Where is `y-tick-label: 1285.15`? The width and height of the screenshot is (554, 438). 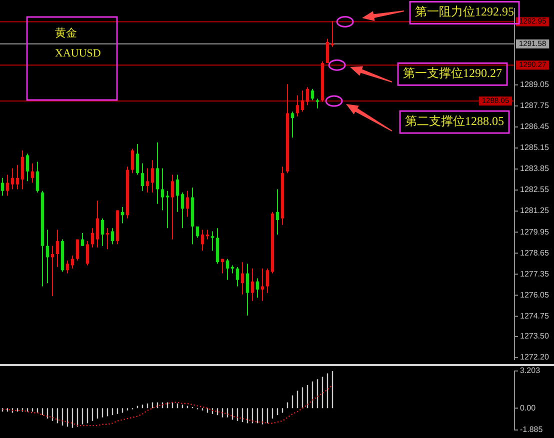
y-tick-label: 1285.15 is located at coordinates (535, 147).